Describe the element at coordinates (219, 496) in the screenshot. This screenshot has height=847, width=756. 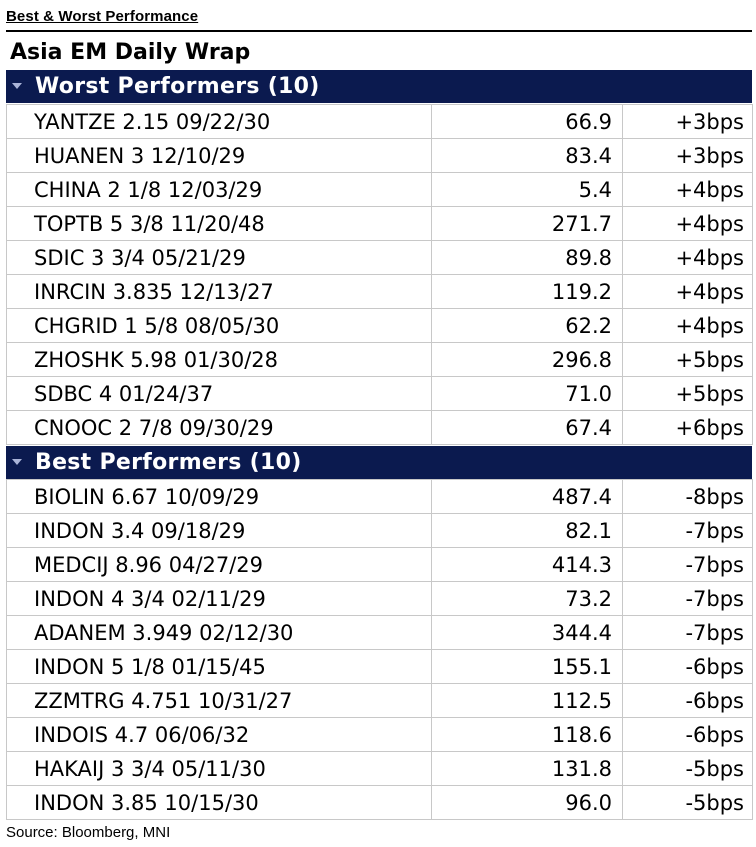
I see `bond-name-cell: BIOLIN 6.67 10/09/29` at that location.